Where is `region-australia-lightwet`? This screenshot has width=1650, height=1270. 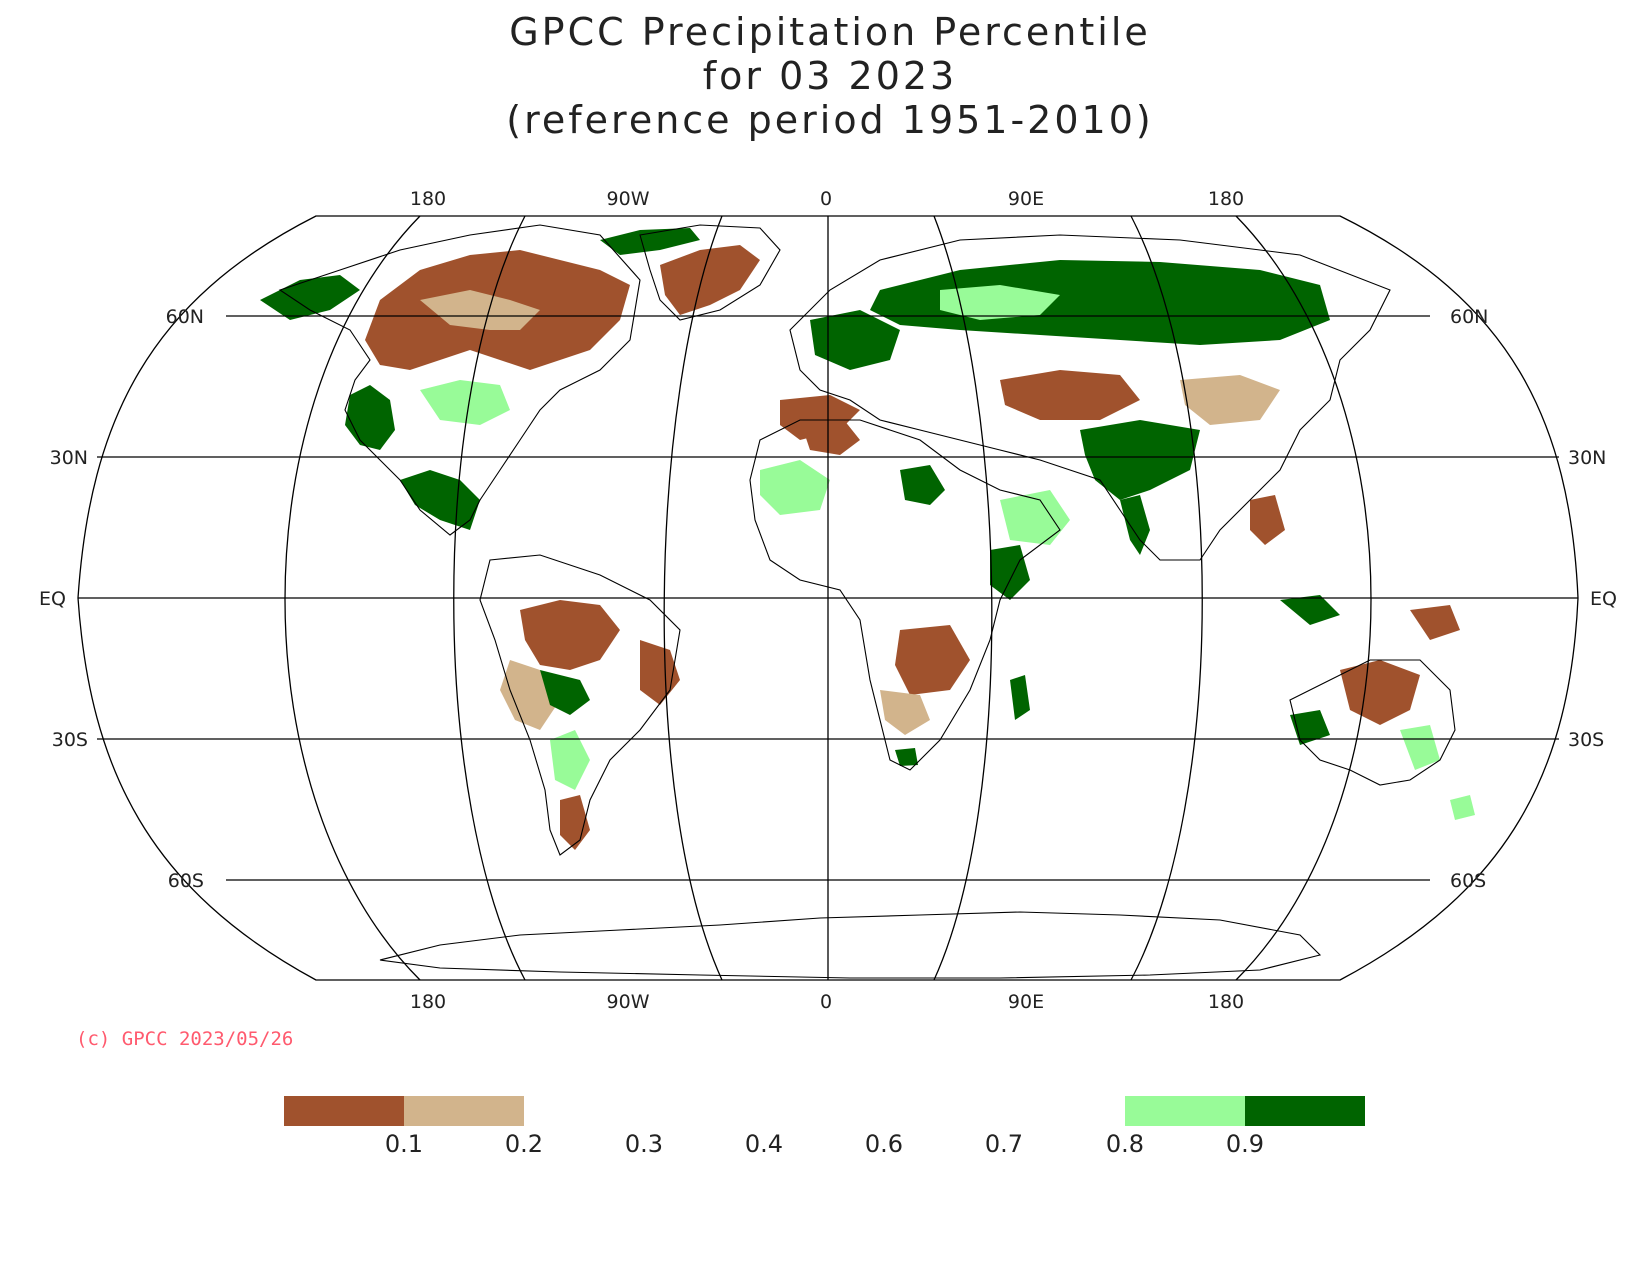
region-australia-lightwet is located at coordinates (1420, 747).